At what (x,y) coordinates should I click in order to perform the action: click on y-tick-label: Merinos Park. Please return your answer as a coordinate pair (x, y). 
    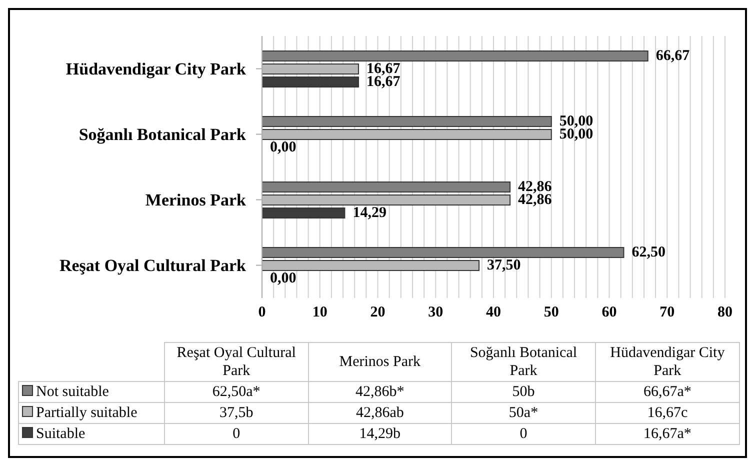
    Looking at the image, I should click on (196, 200).